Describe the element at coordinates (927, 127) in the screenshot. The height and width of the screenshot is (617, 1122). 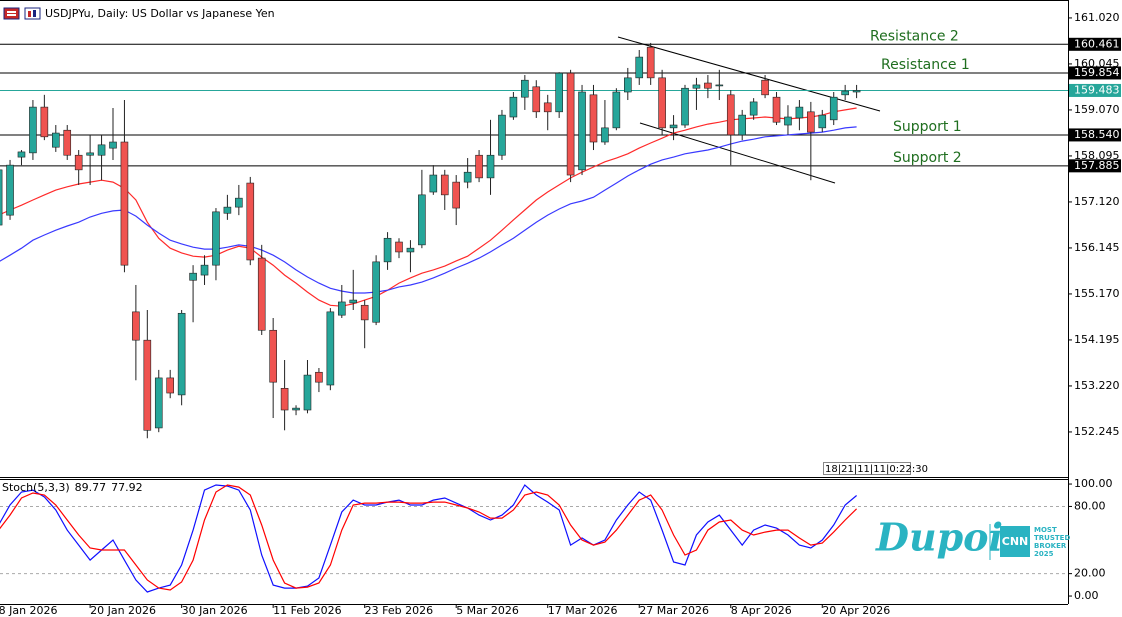
I see `level-text: Support 1` at that location.